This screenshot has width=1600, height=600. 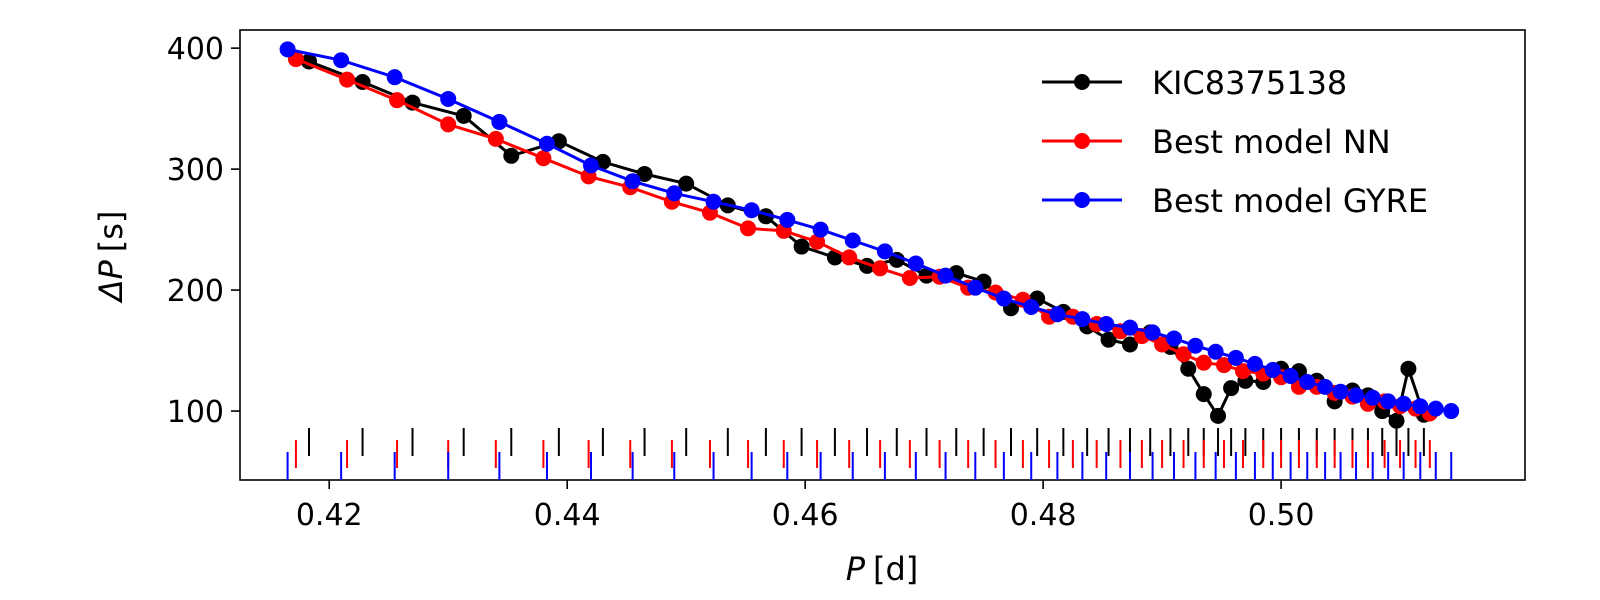 I want to click on period-tick-marks, so click(x=869, y=454).